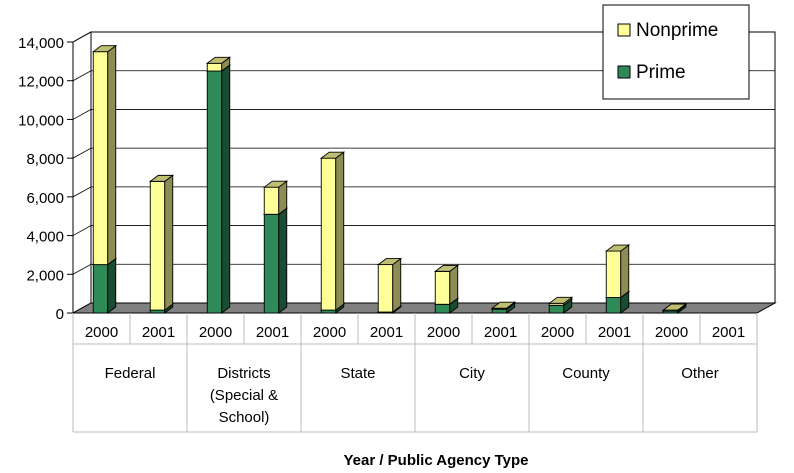  I want to click on x-axis-title: Year / Public Agency Type, so click(435, 460).